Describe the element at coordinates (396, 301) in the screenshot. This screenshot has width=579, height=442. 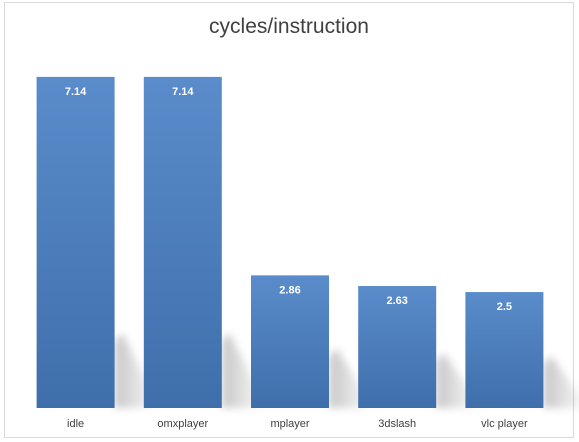
I see `data-label: 2.63` at that location.